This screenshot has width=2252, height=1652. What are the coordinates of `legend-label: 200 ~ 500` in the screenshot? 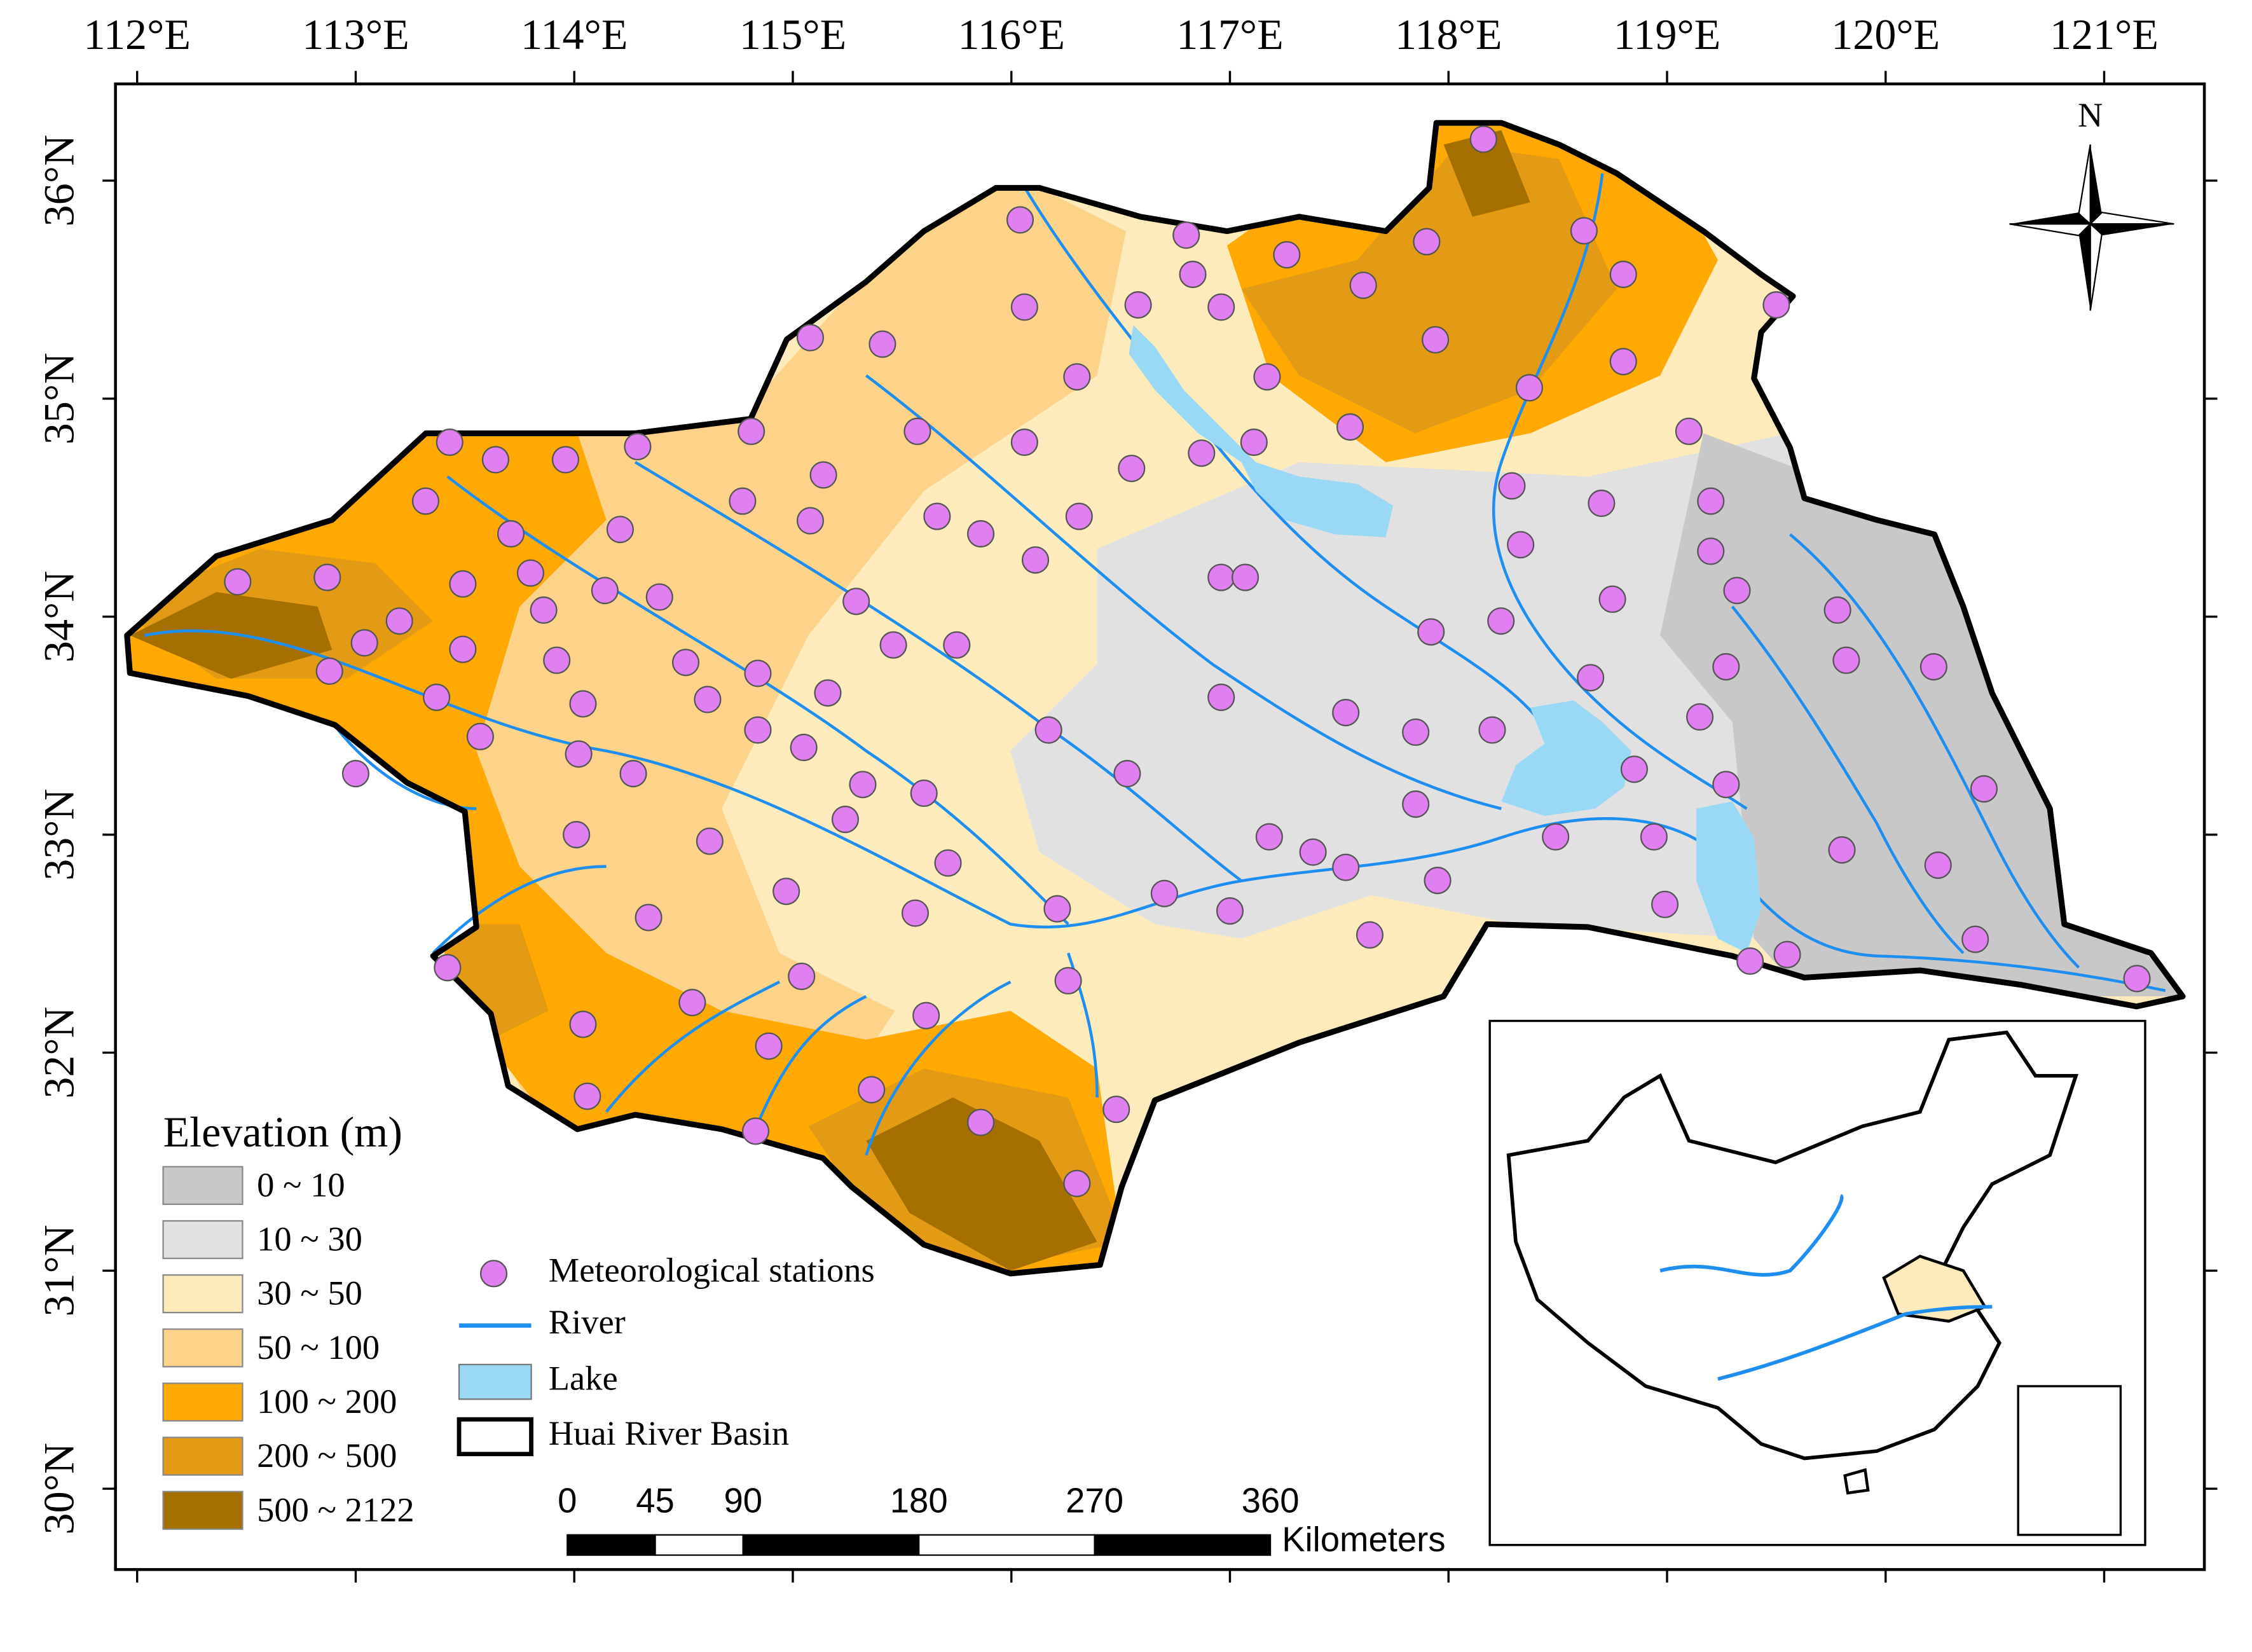 It's located at (327, 1455).